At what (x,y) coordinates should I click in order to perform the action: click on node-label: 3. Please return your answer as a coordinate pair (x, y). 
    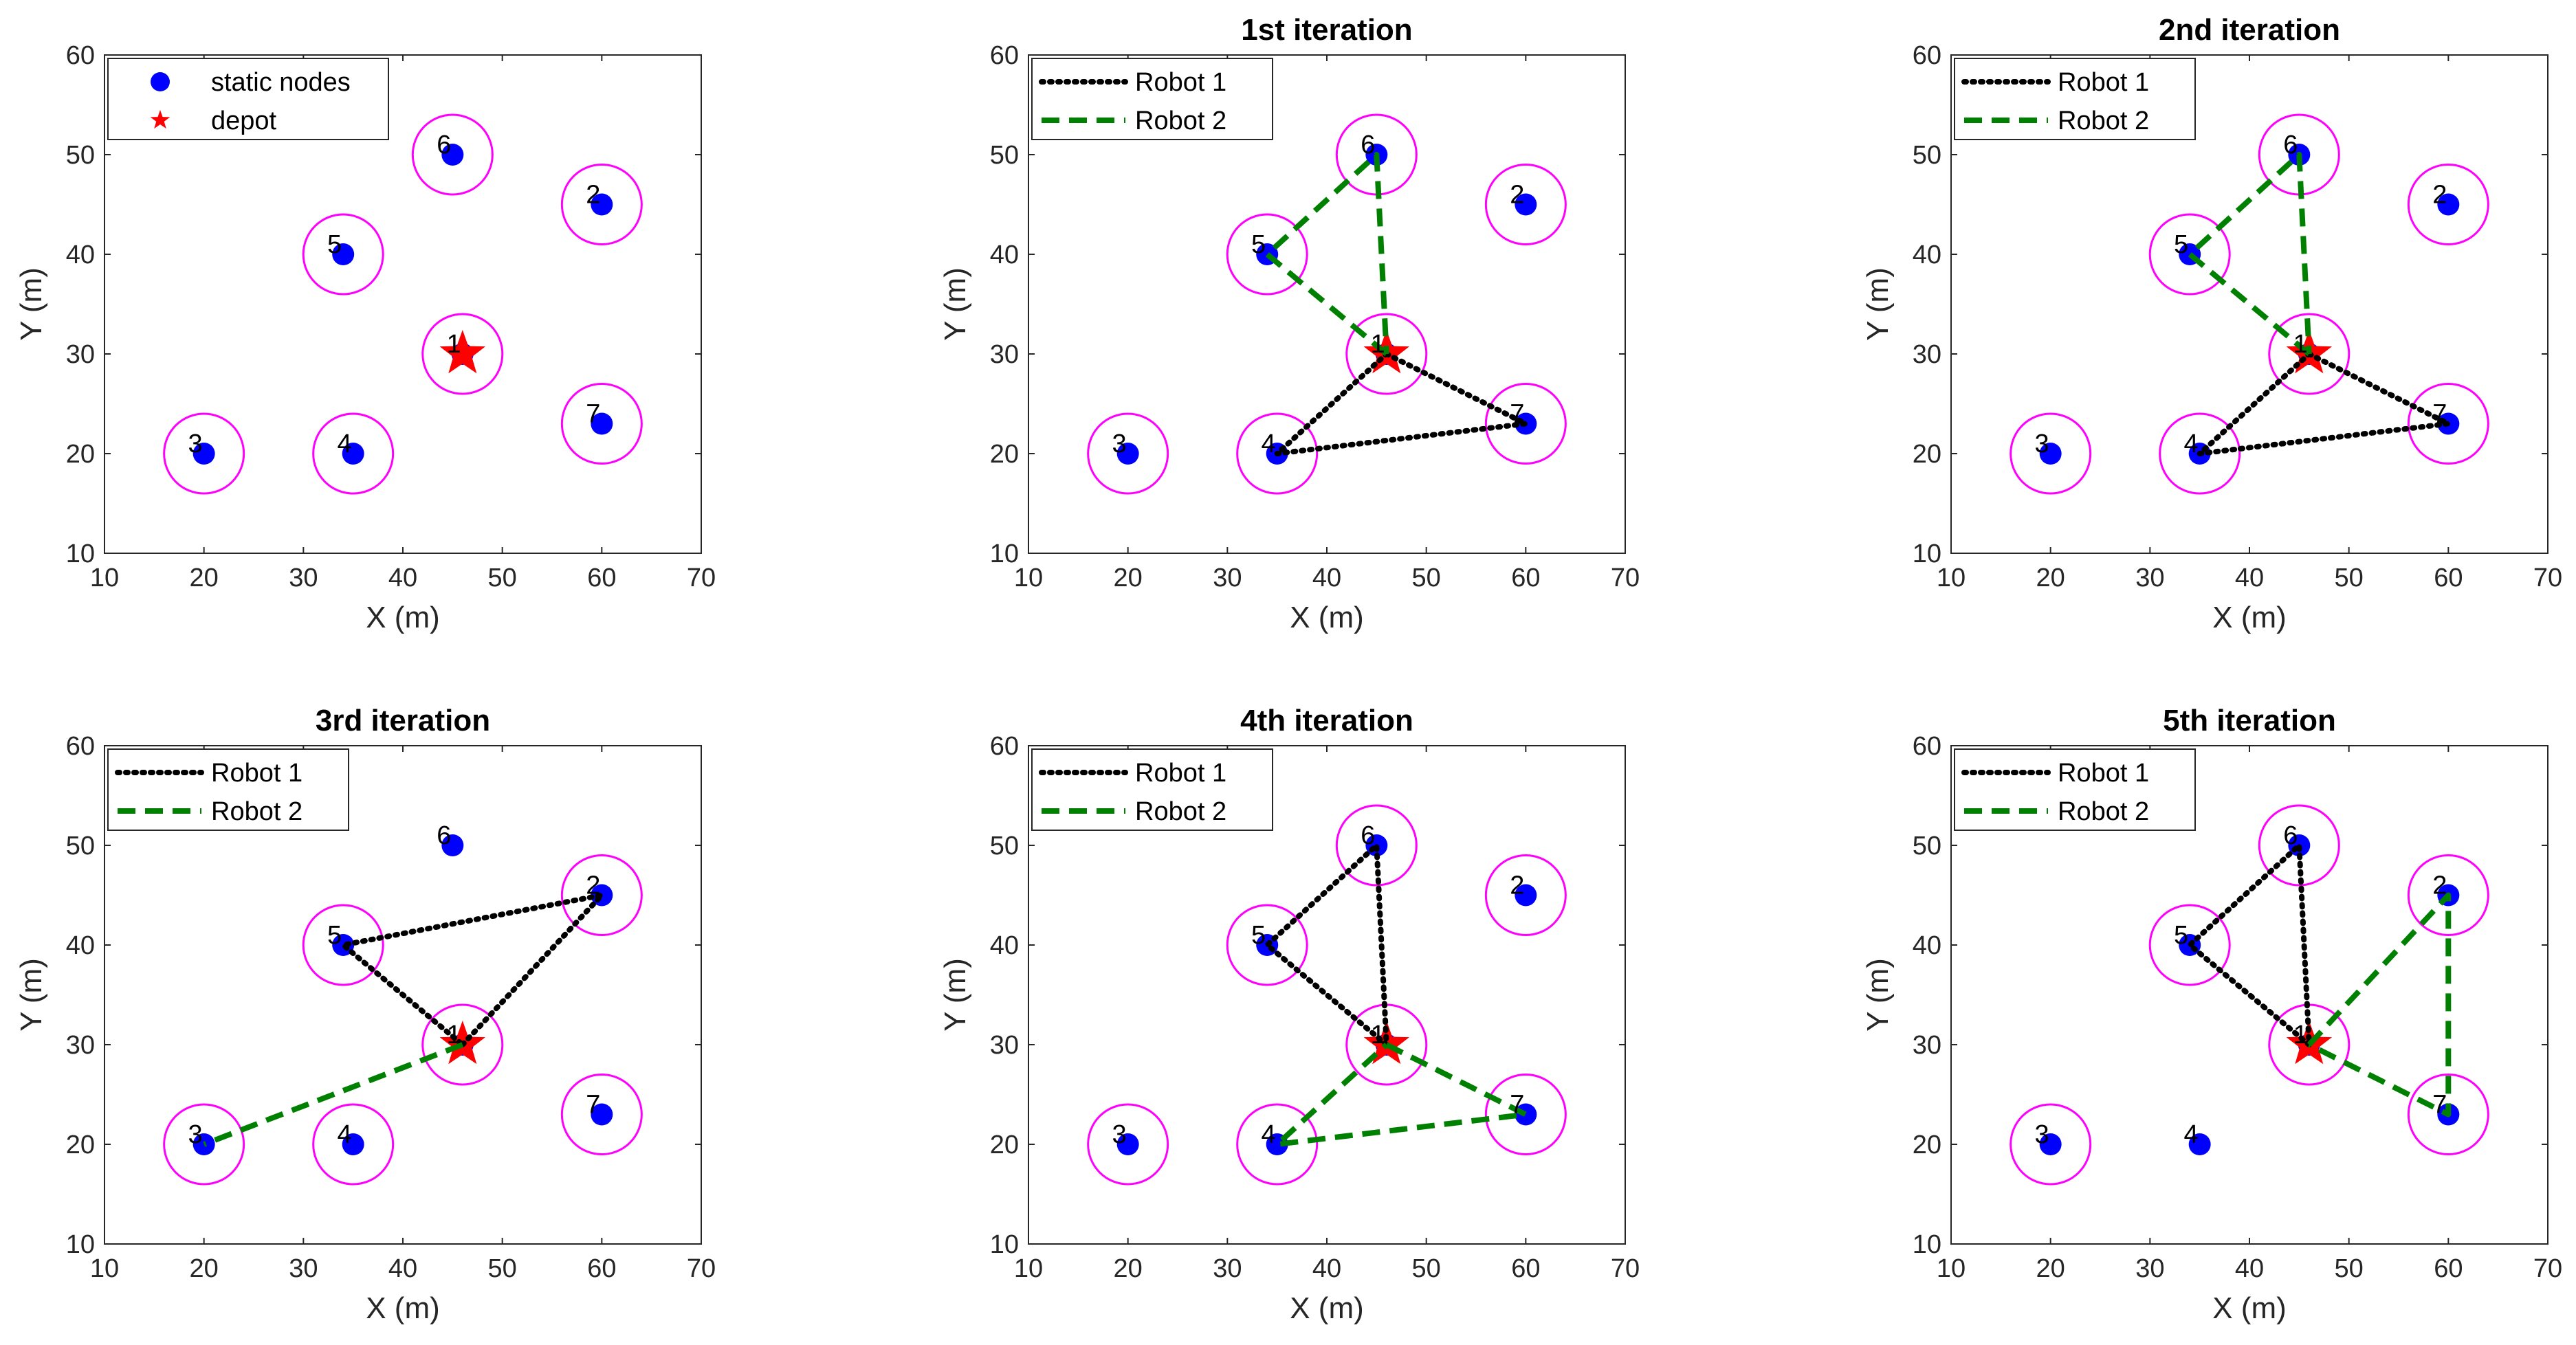
    Looking at the image, I should click on (195, 1134).